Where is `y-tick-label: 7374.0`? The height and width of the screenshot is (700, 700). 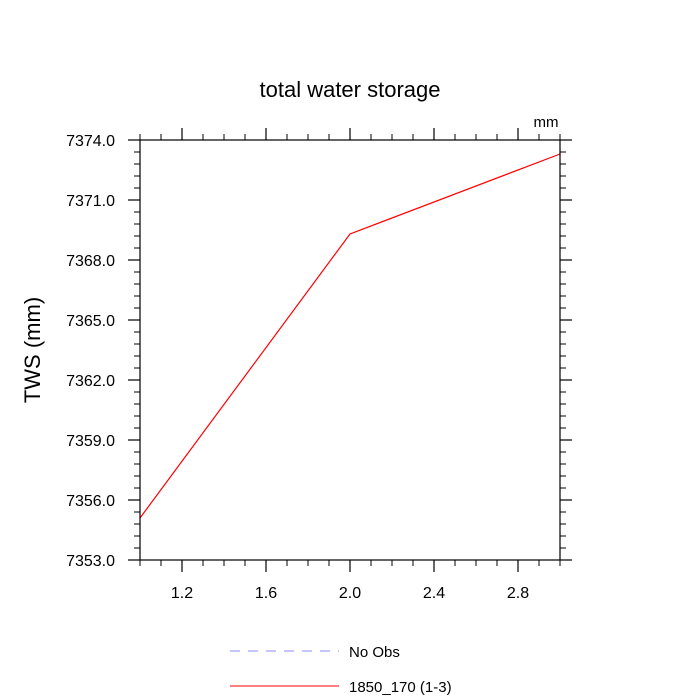
y-tick-label: 7374.0 is located at coordinates (90, 141).